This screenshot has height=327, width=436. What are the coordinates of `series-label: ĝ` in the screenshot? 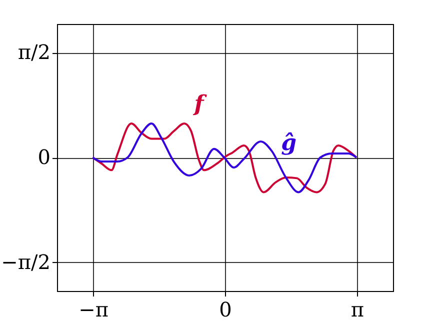 It's located at (289, 143).